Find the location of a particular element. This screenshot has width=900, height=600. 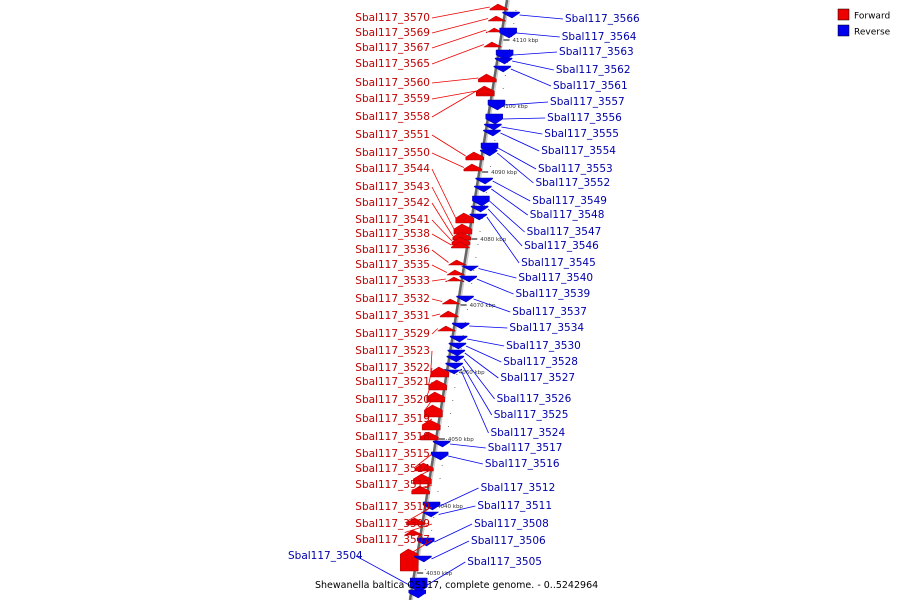

gene-label-forward: Sbal117_3541 is located at coordinates (392, 220).